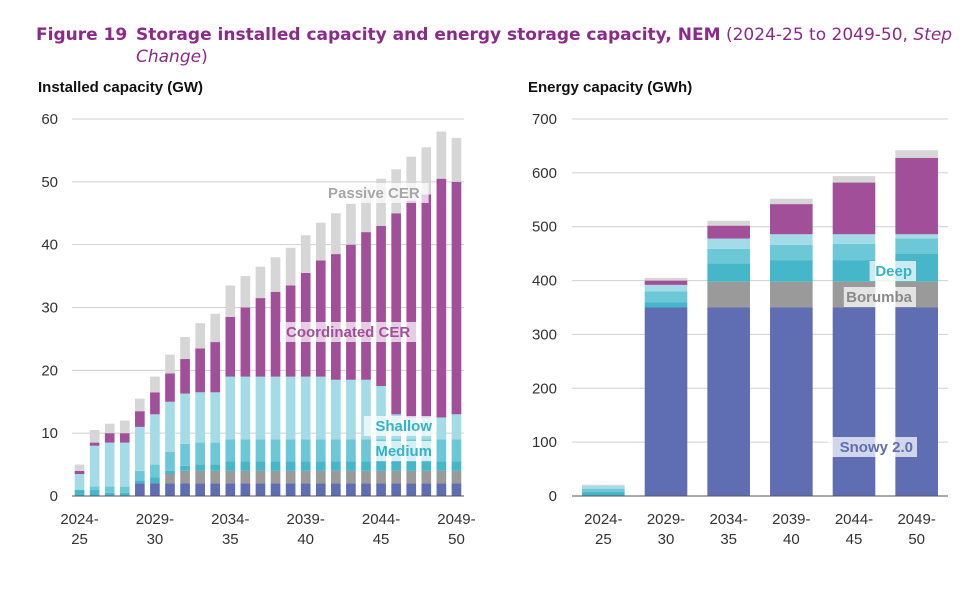  Describe the element at coordinates (933, 35) in the screenshot. I see `figure-scenario: Step` at that location.